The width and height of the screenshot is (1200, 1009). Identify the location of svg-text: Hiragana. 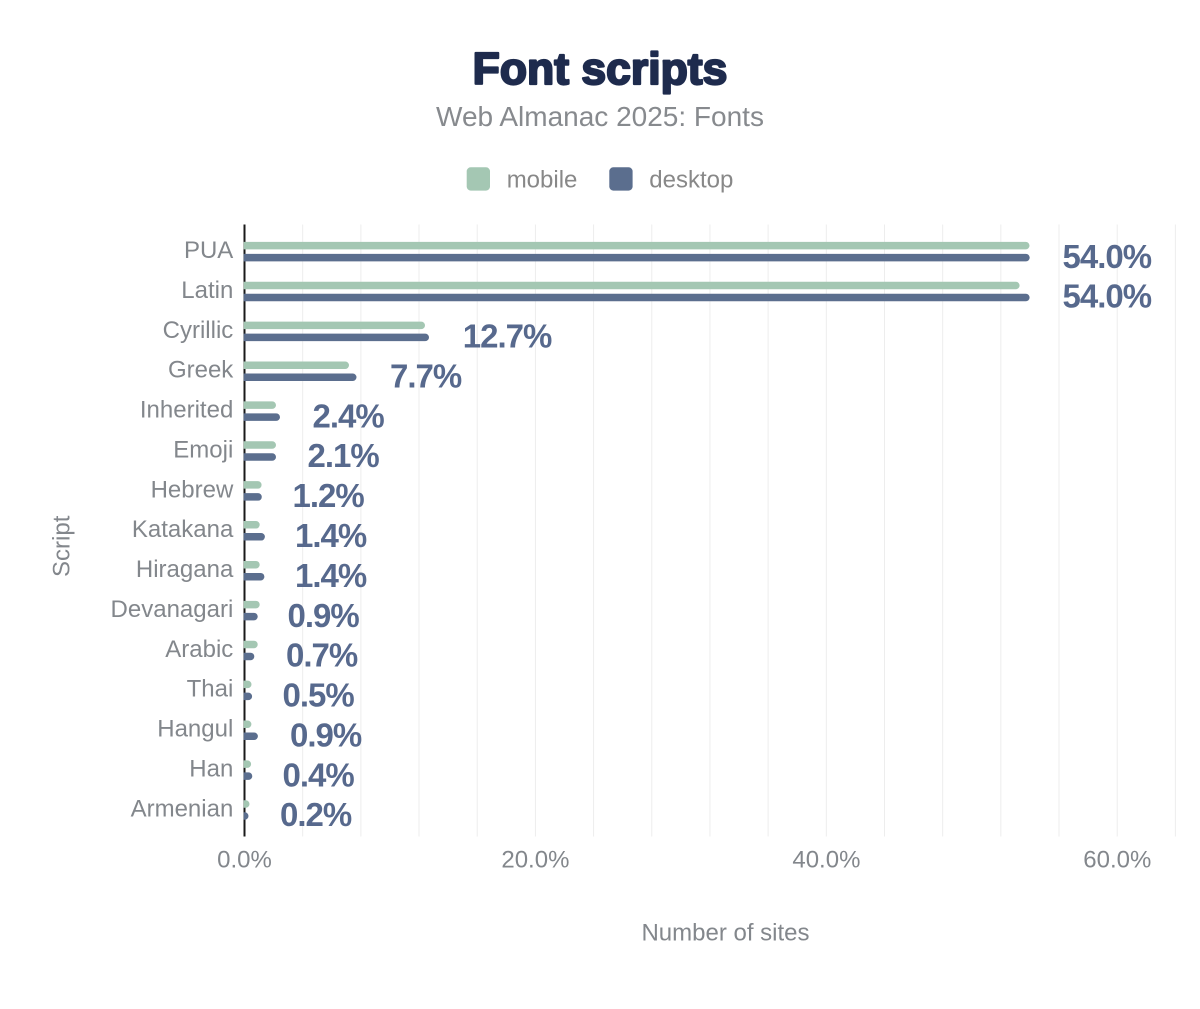
(185, 569).